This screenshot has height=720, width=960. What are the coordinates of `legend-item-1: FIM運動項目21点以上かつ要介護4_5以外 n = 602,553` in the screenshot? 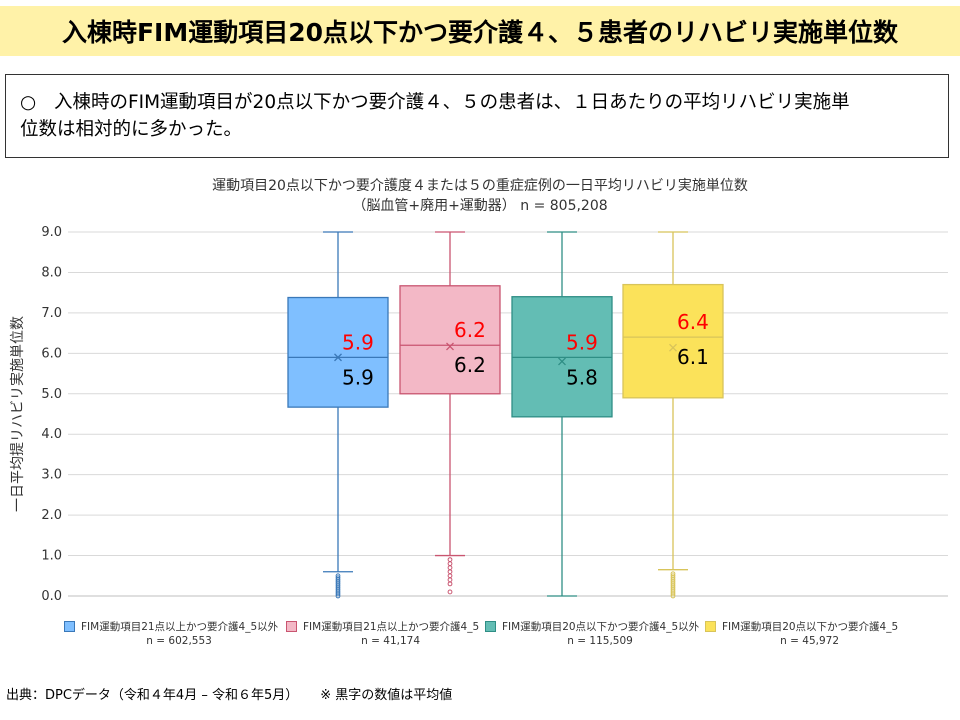 It's located at (171, 634).